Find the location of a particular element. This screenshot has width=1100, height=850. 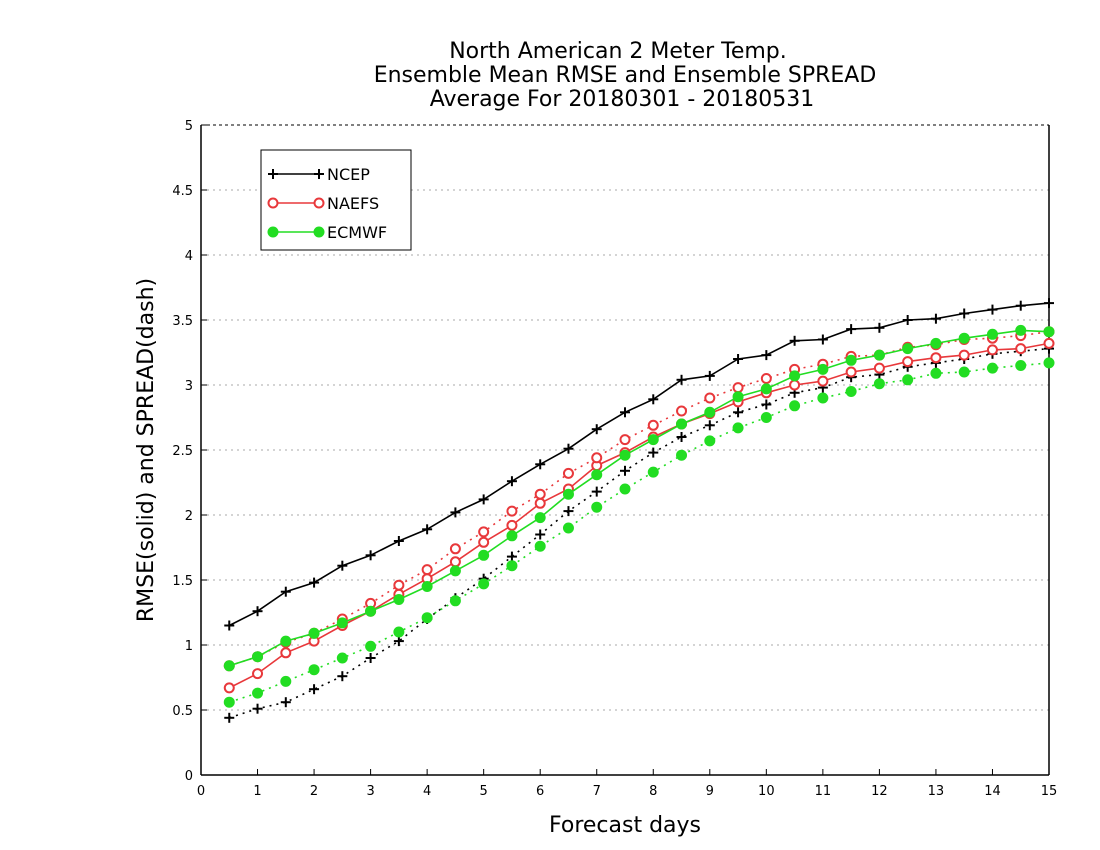

x-tick-label: 13 is located at coordinates (936, 791).